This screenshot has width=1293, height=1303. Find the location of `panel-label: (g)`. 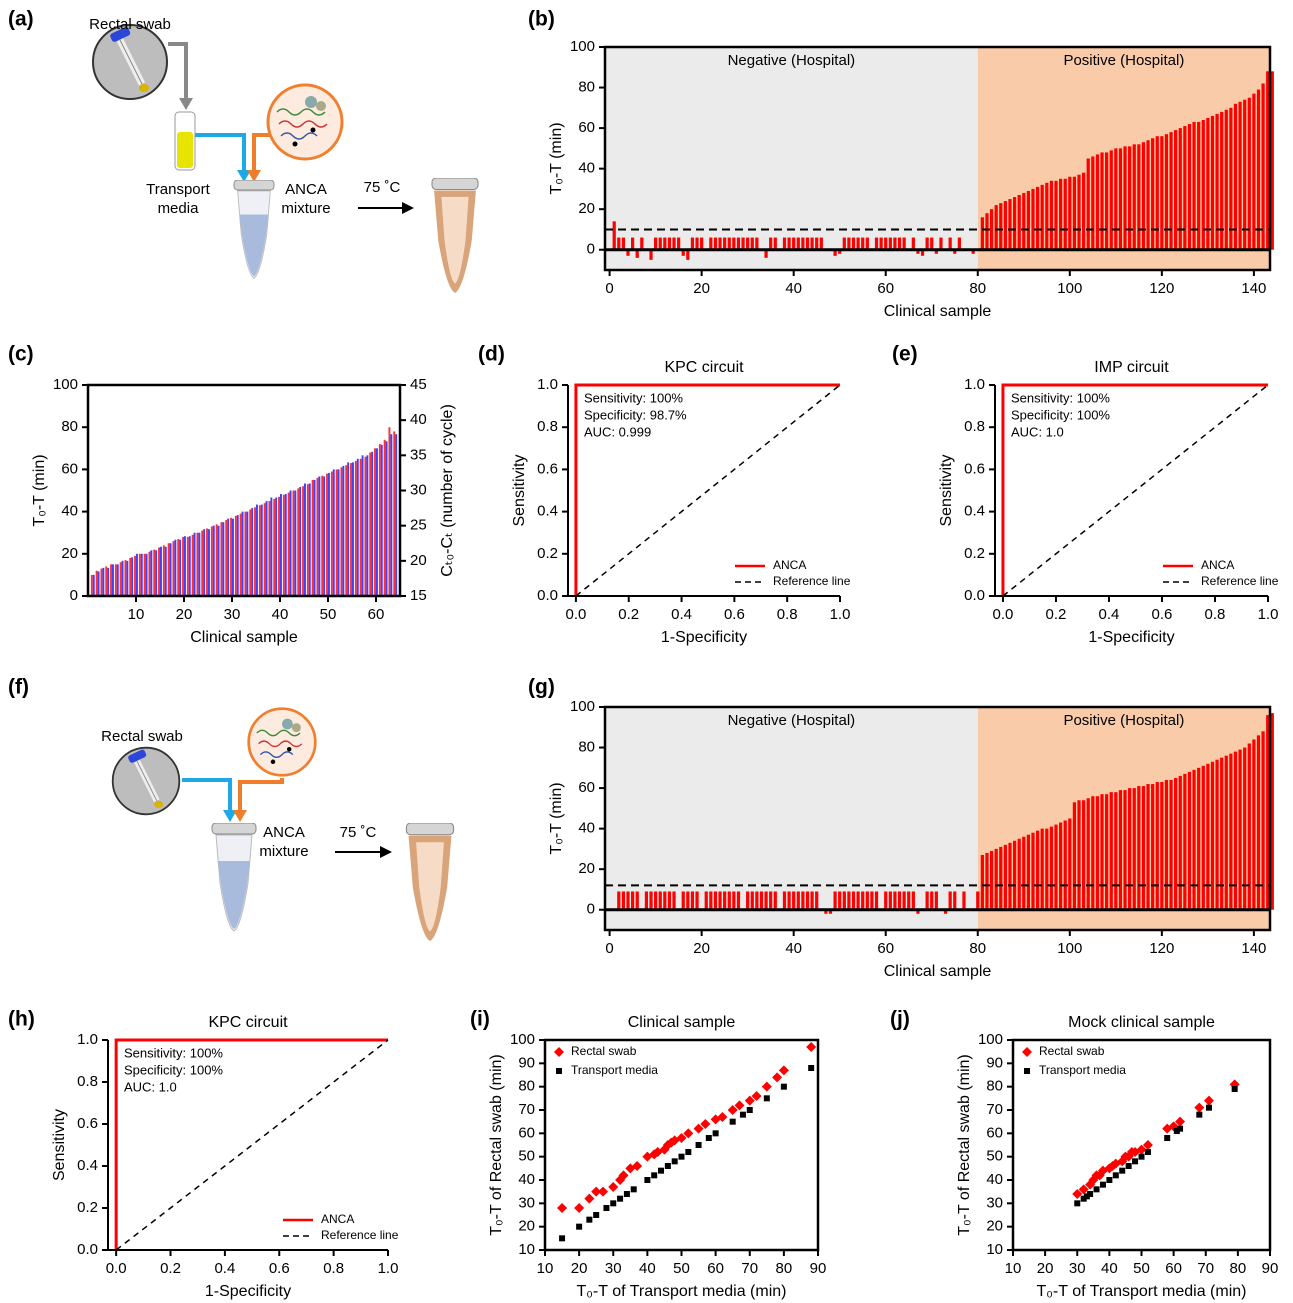

panel-label: (g) is located at coordinates (541, 687).